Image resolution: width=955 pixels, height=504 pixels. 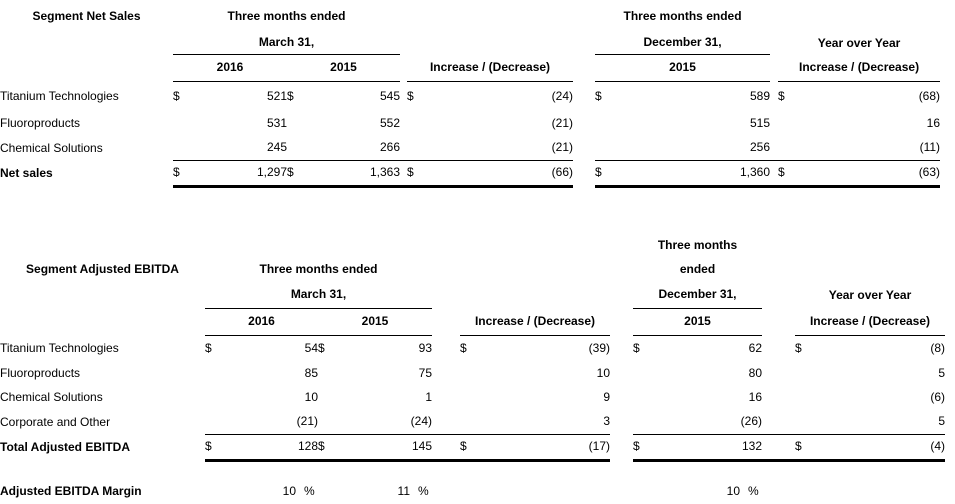 I want to click on value-increase: 10, so click(x=603, y=373).